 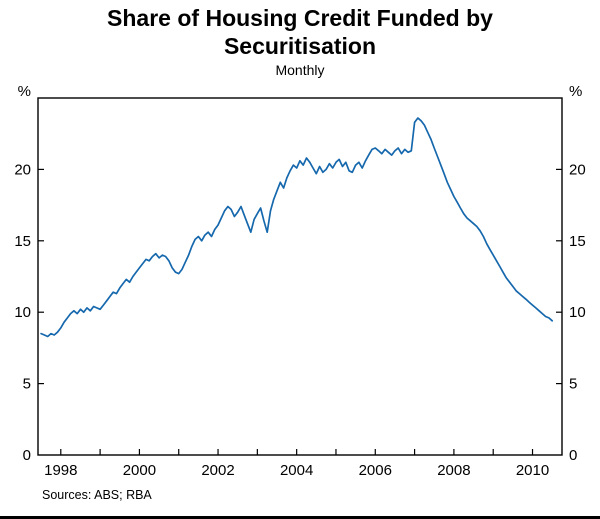 I want to click on x-tick-label: 2006, so click(x=375, y=470).